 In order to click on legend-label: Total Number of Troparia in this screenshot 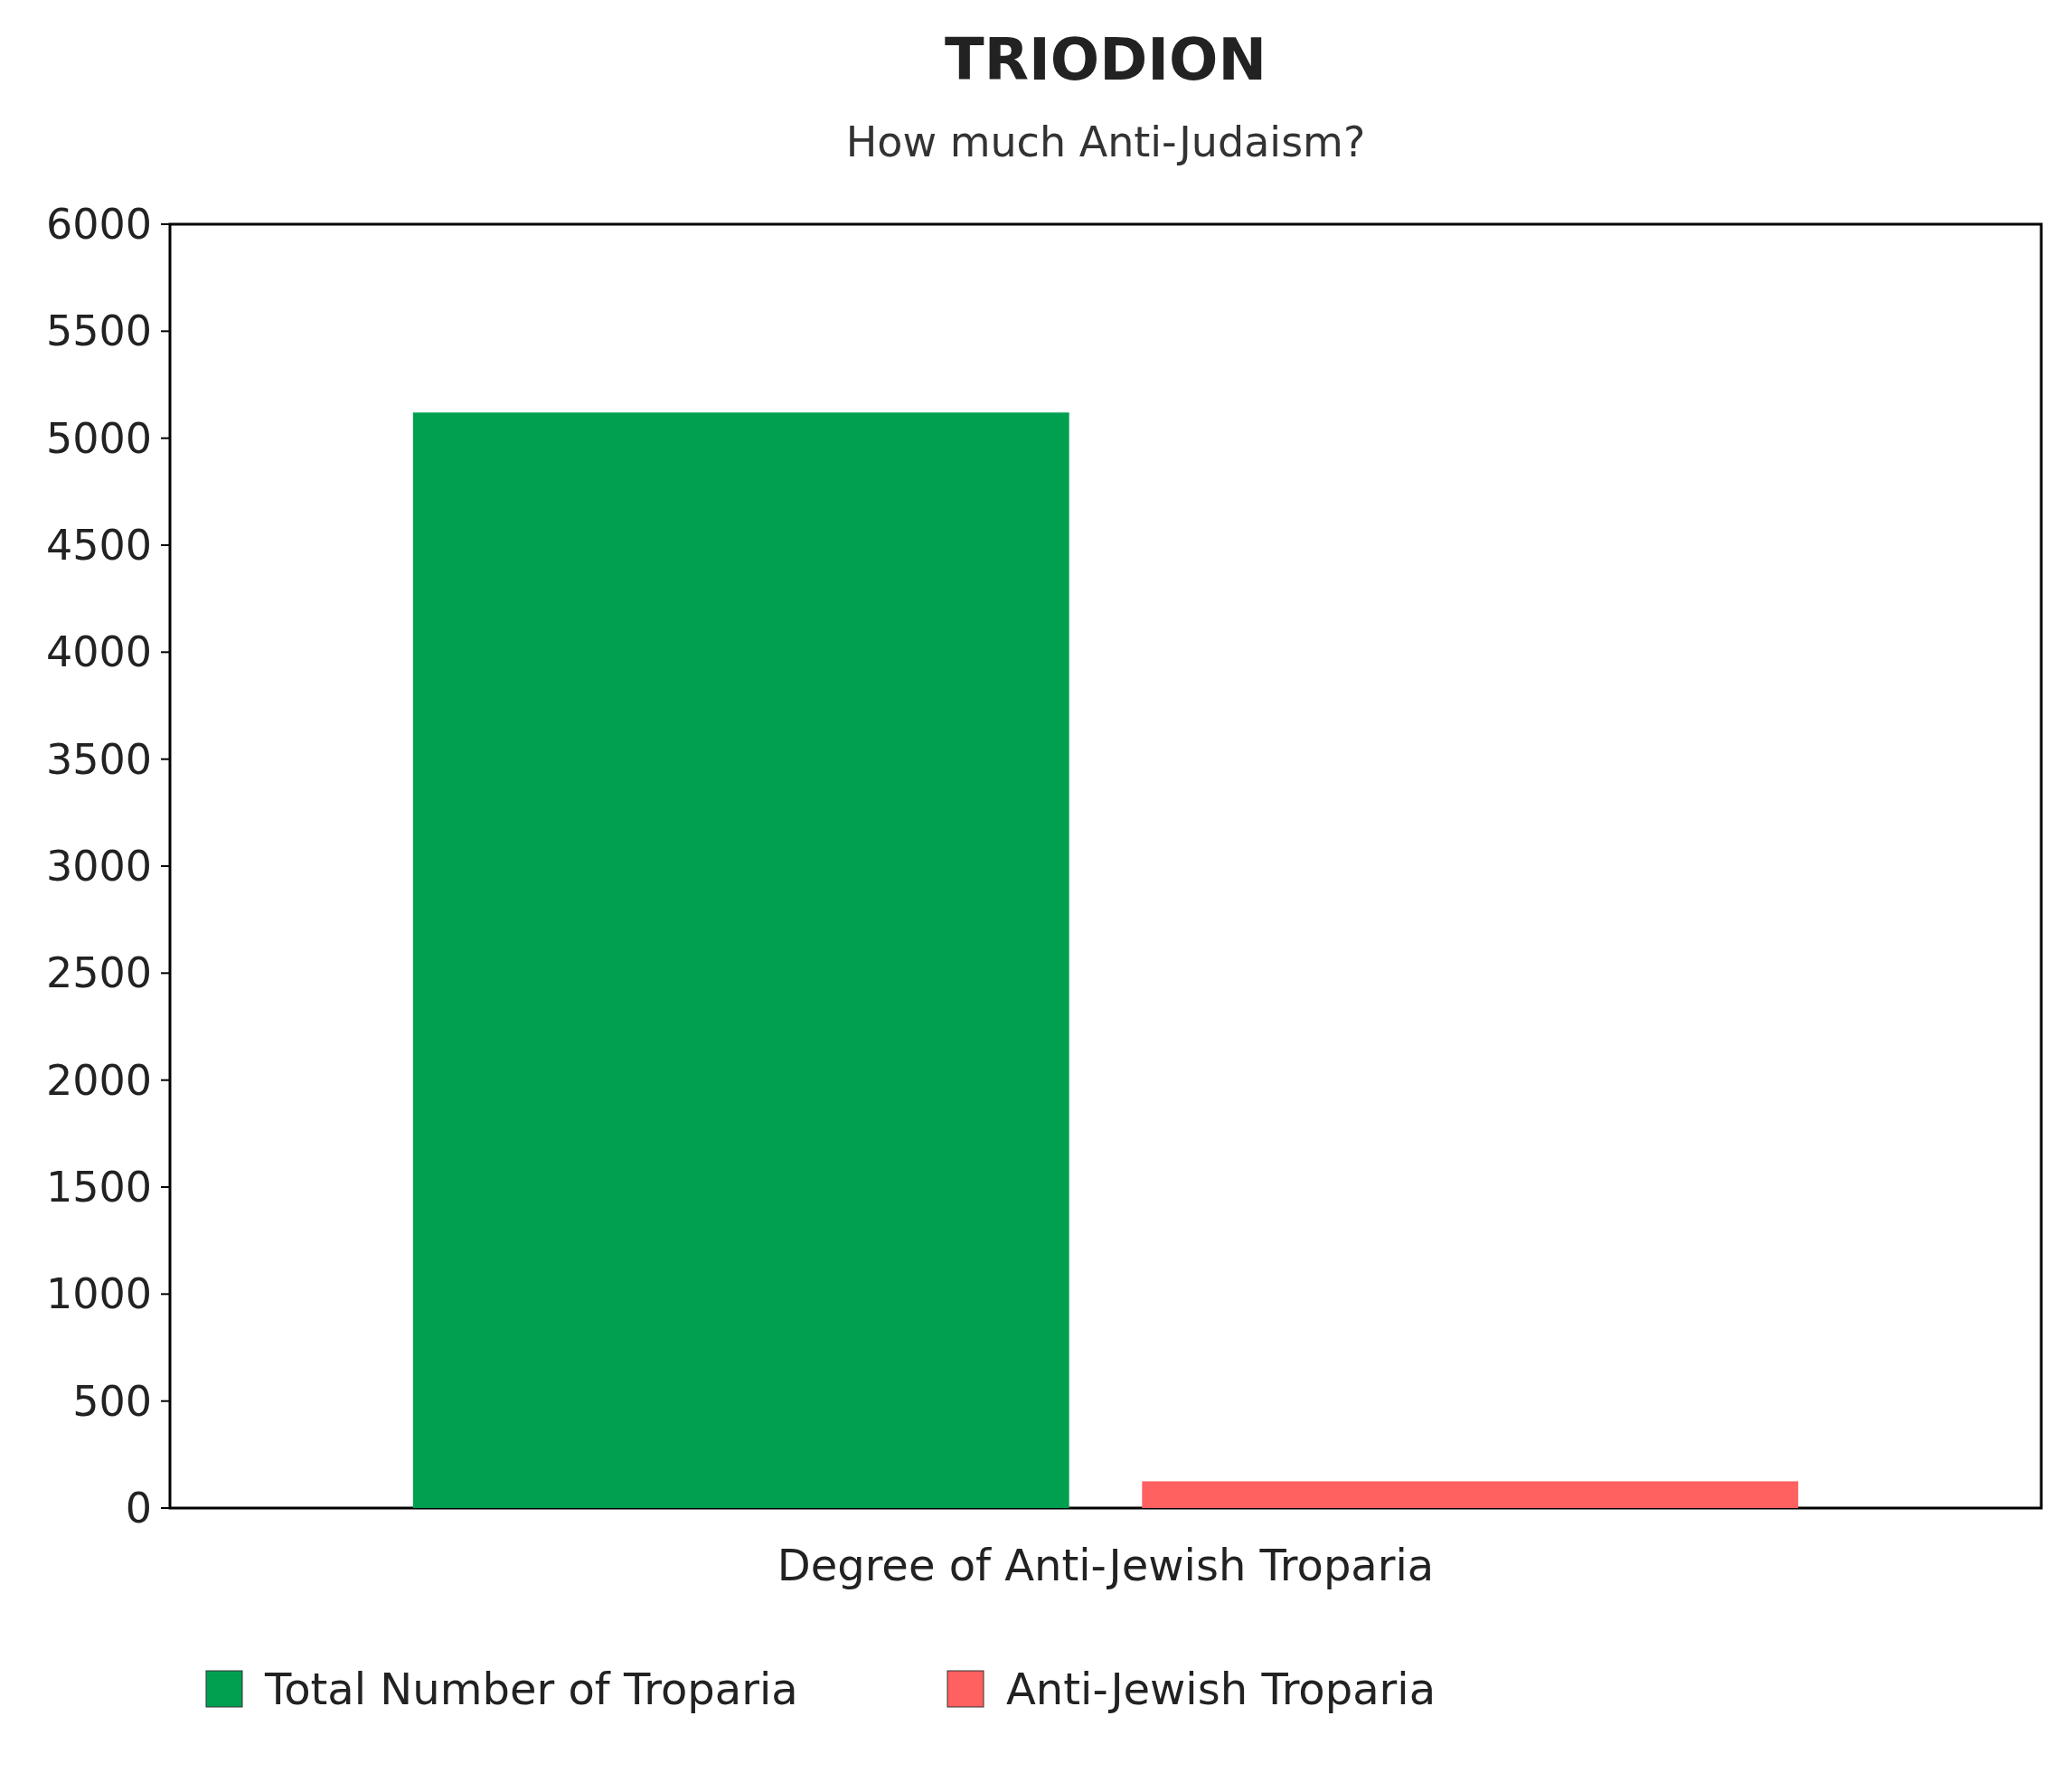, I will do `click(531, 1688)`.